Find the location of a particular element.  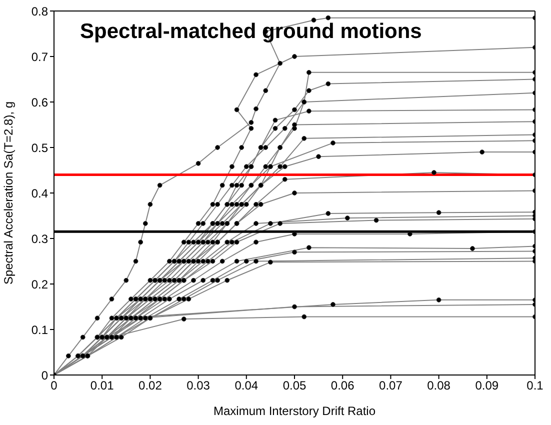

y-tick-label: 0.1 is located at coordinates (39, 329).